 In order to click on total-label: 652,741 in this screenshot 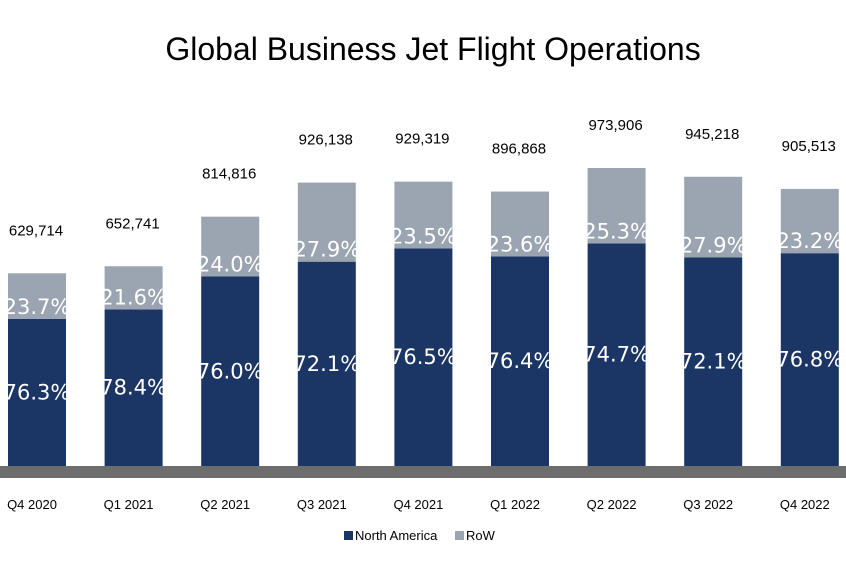, I will do `click(132, 223)`.